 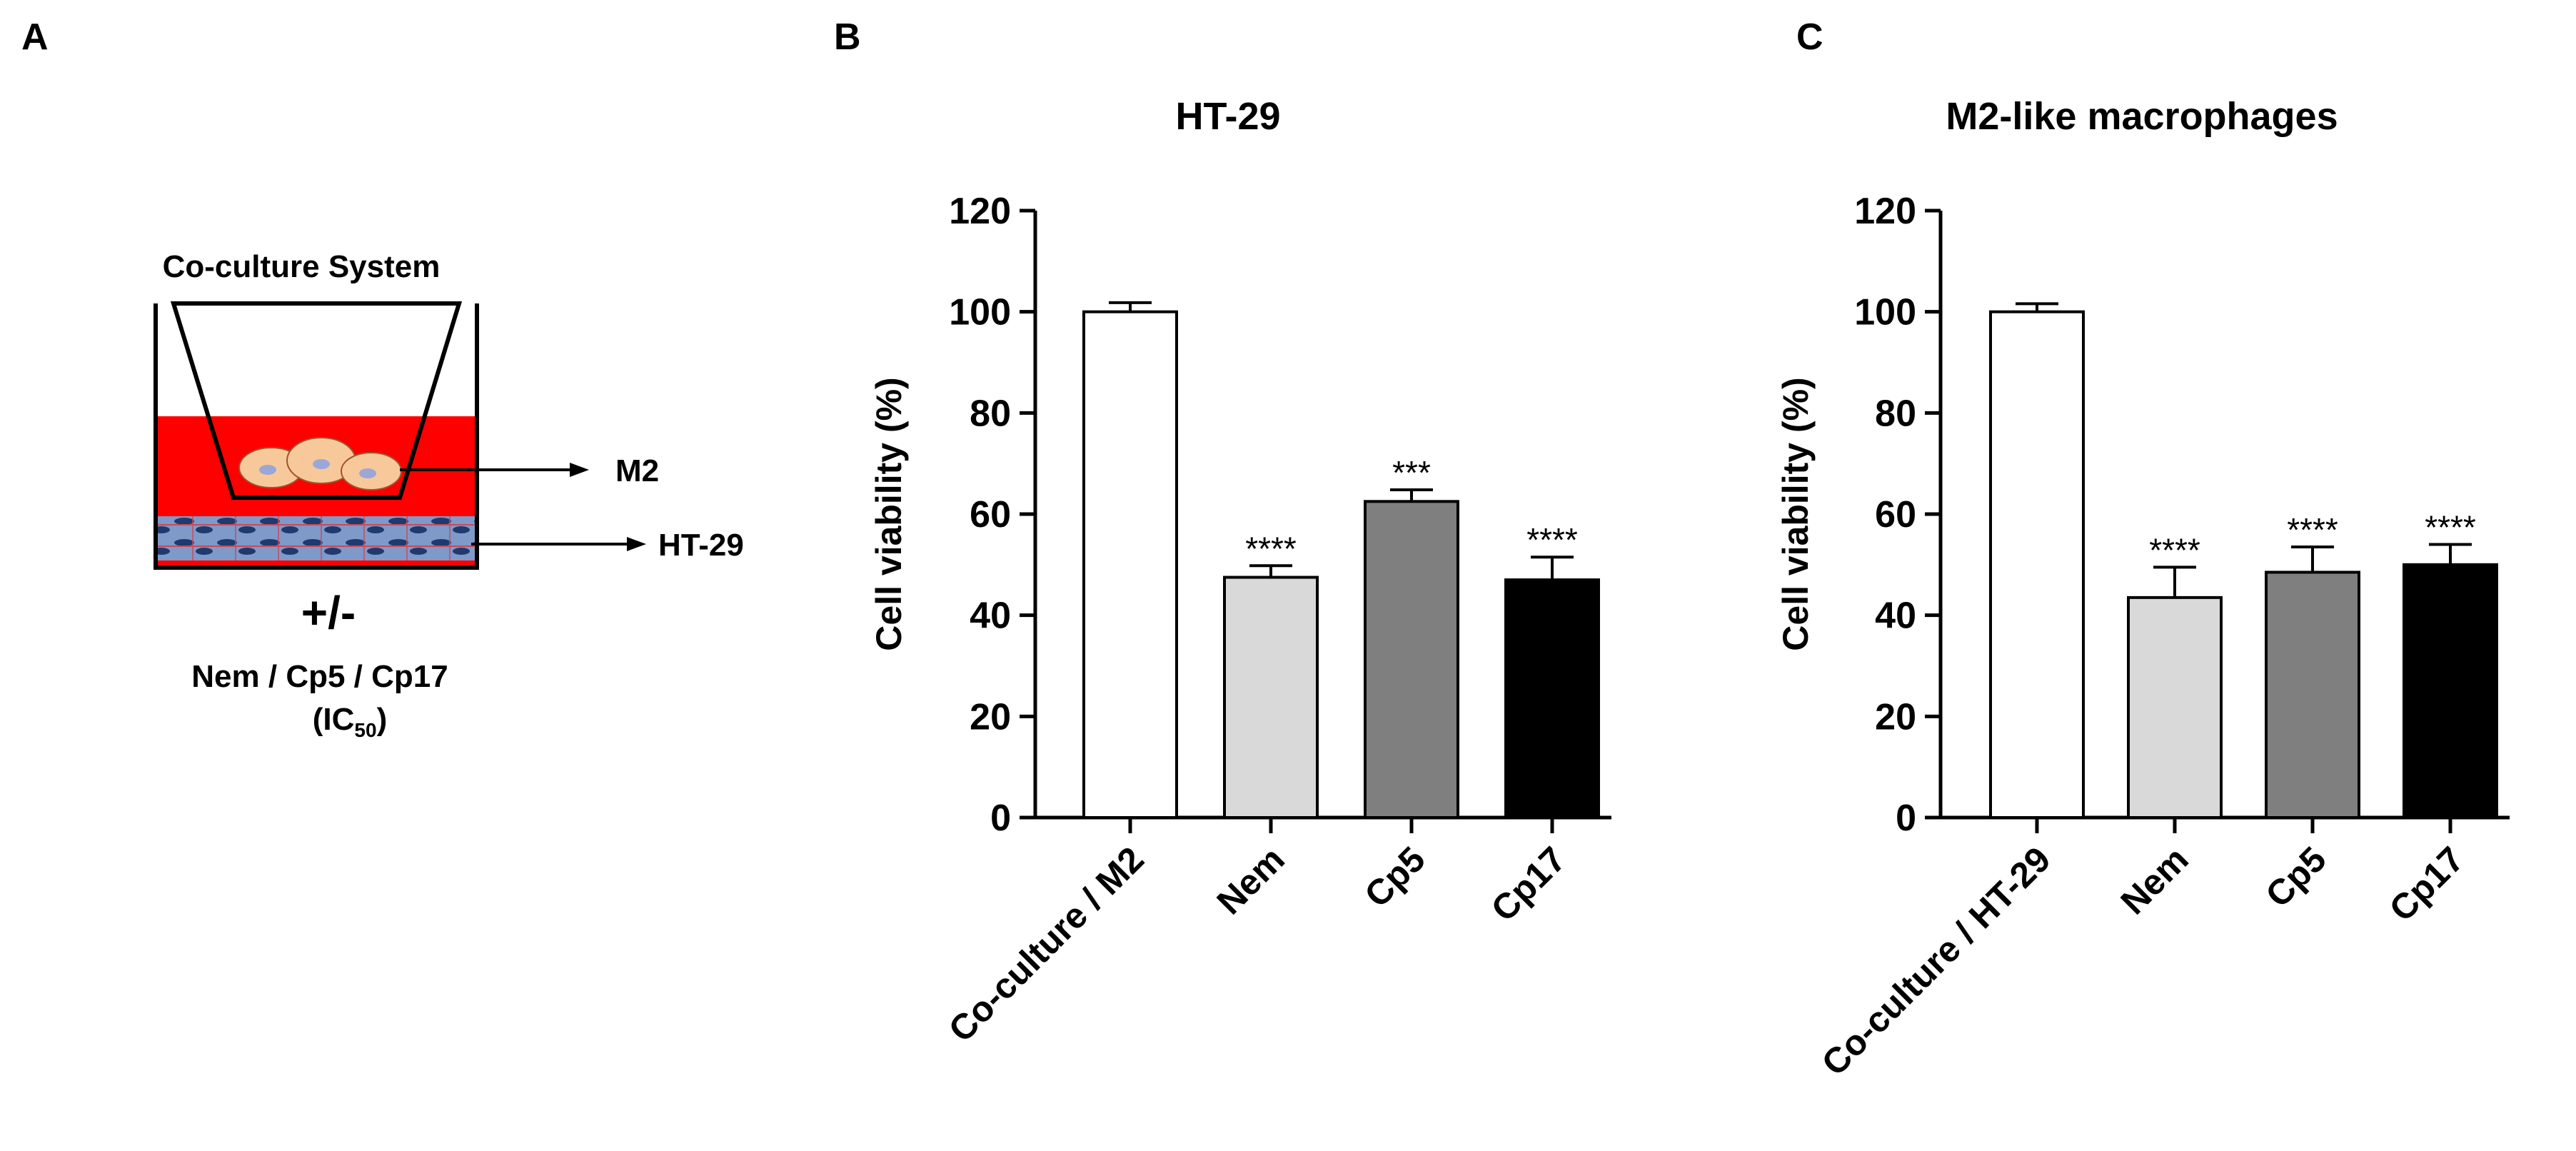 What do you see at coordinates (1936, 961) in the screenshot?
I see `x-tick-label: Co-culture / HT-29` at bounding box center [1936, 961].